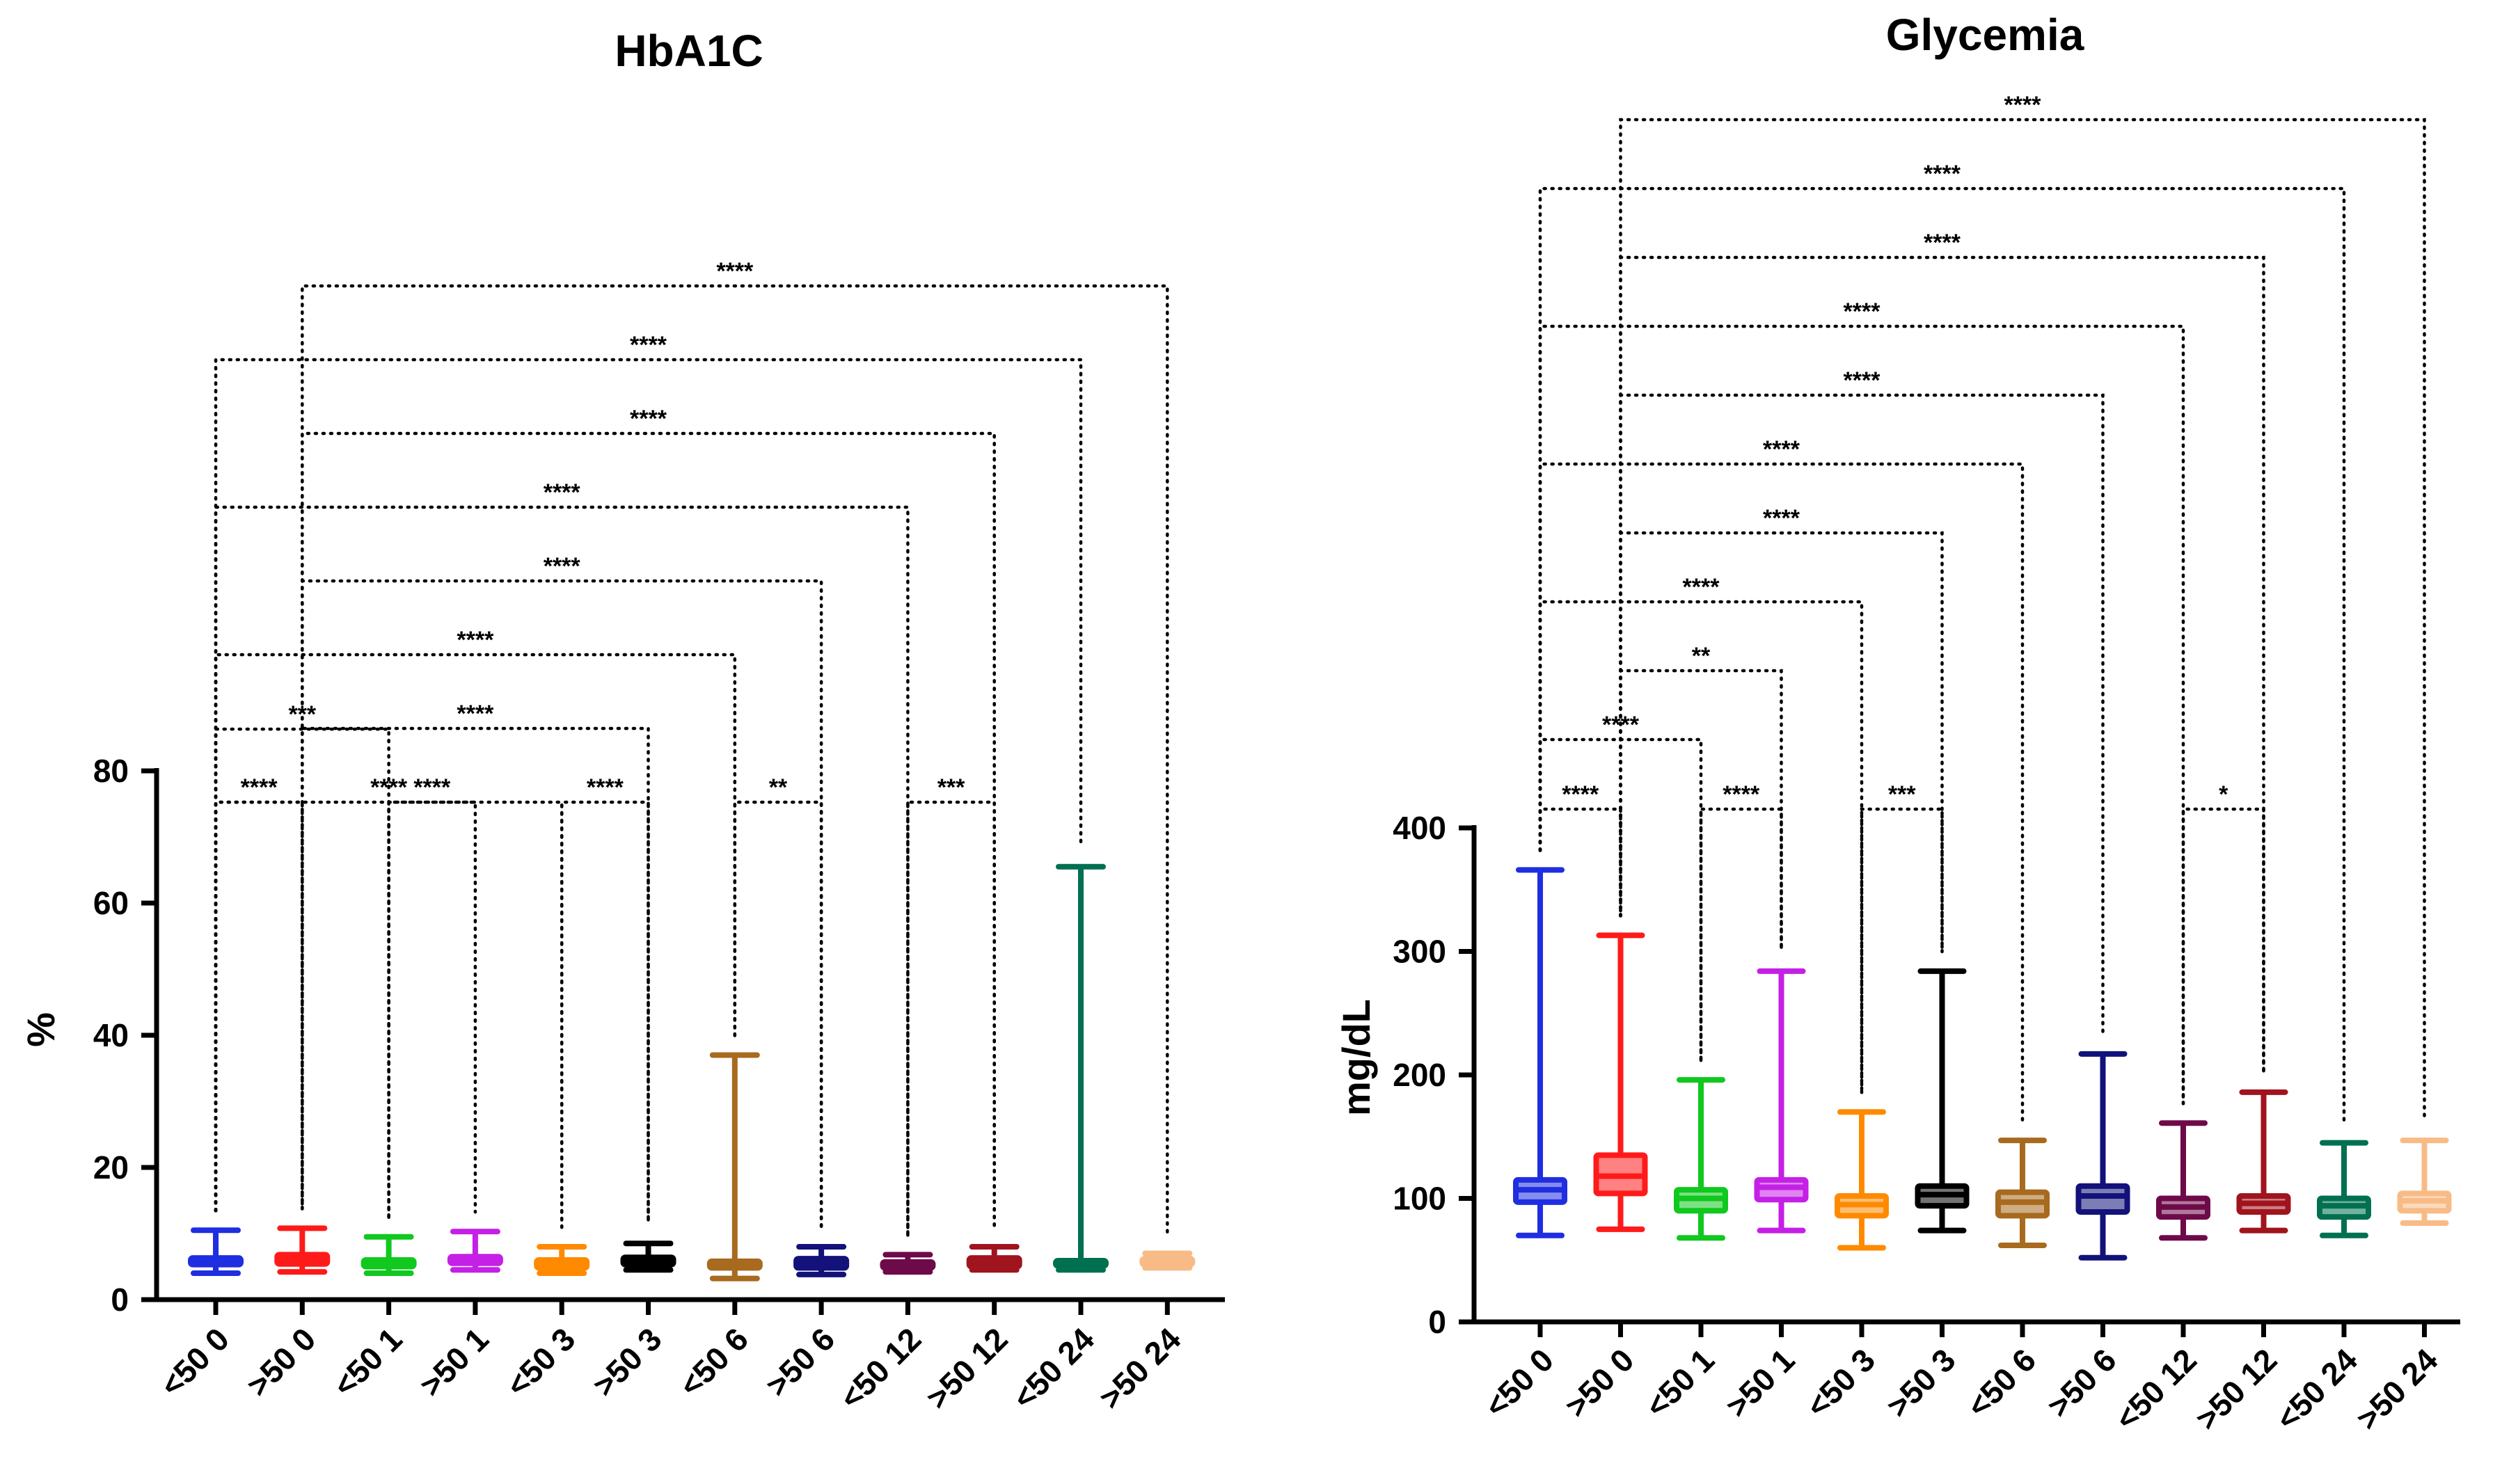 The height and width of the screenshot is (1484, 2502). I want to click on chart-title: HbA1C, so click(689, 51).